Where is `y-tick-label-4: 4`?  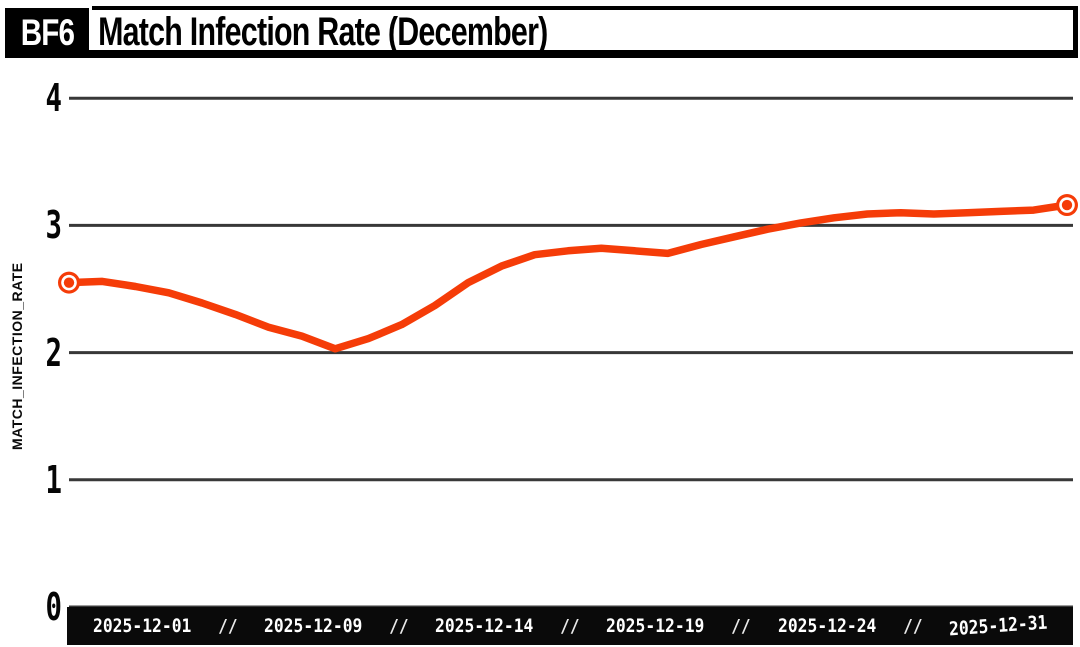
y-tick-label-4: 4 is located at coordinates (53, 98).